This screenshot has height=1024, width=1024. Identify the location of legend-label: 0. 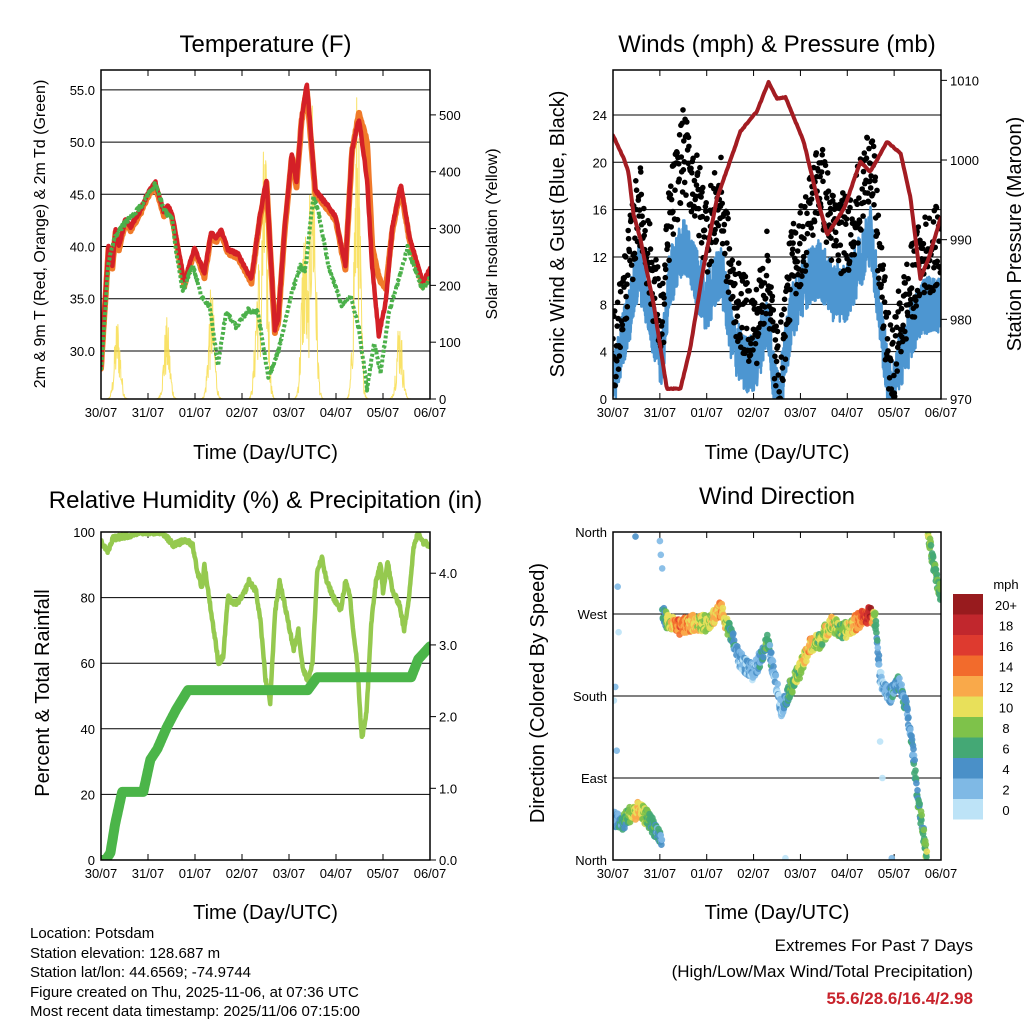
(1005, 810).